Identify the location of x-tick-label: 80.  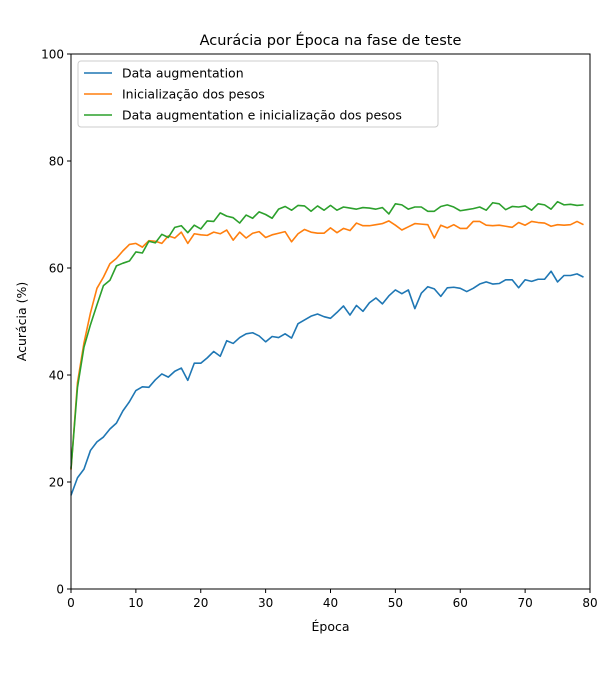
(589, 603).